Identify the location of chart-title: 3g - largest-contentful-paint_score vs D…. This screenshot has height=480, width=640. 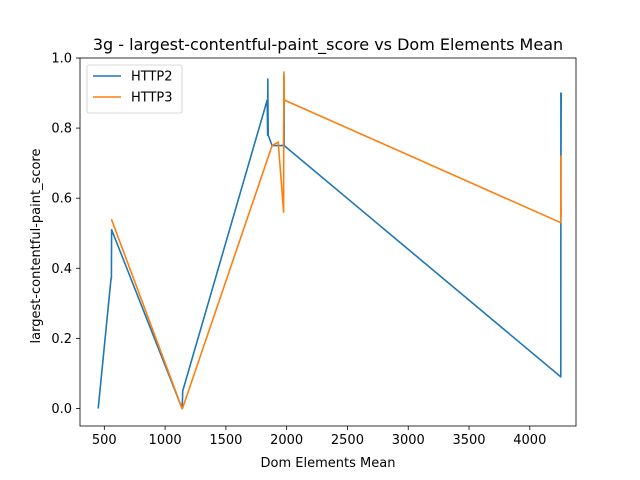
(328, 45).